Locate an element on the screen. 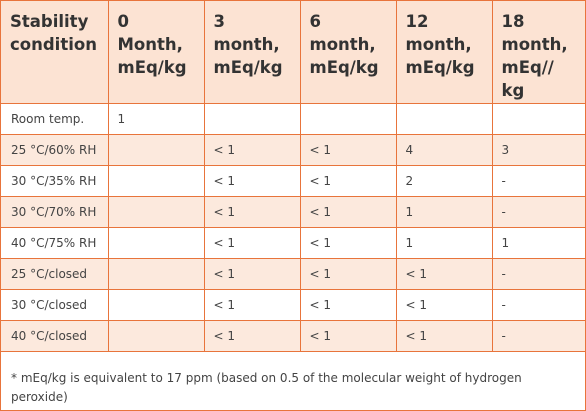  header-line: 6 is located at coordinates (315, 21).